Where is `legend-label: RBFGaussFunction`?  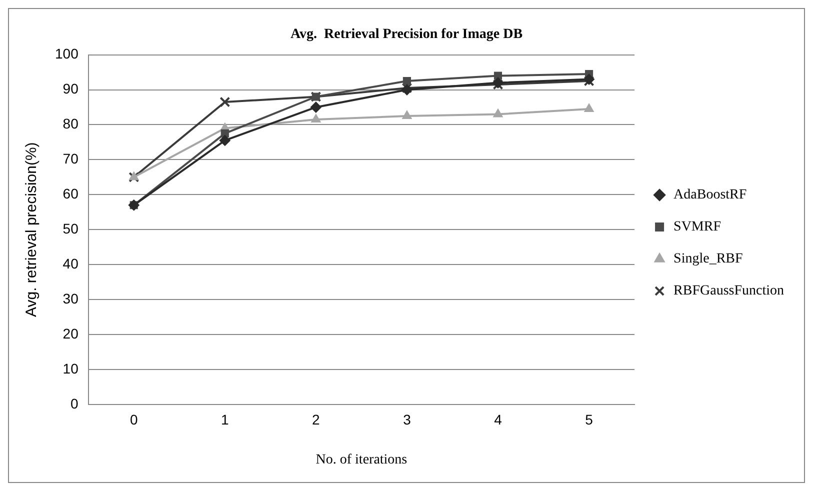
legend-label: RBFGaussFunction is located at coordinates (729, 291).